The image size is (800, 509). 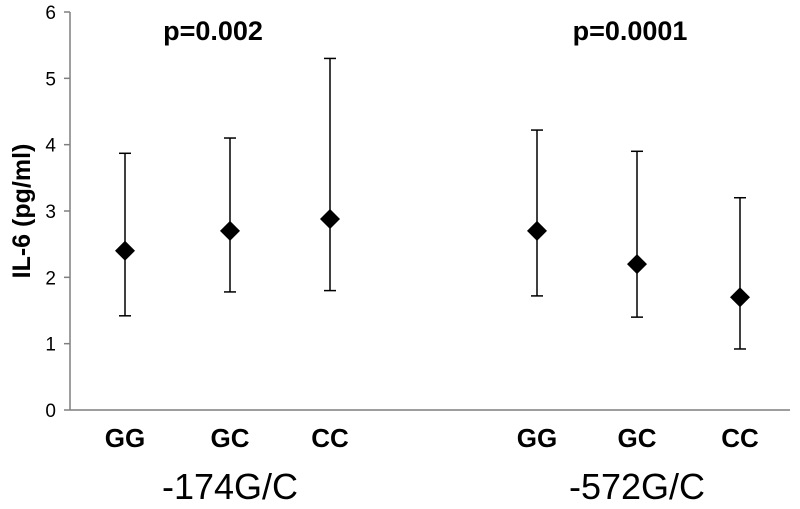 I want to click on p-value-label: p=0.0001, so click(x=630, y=31).